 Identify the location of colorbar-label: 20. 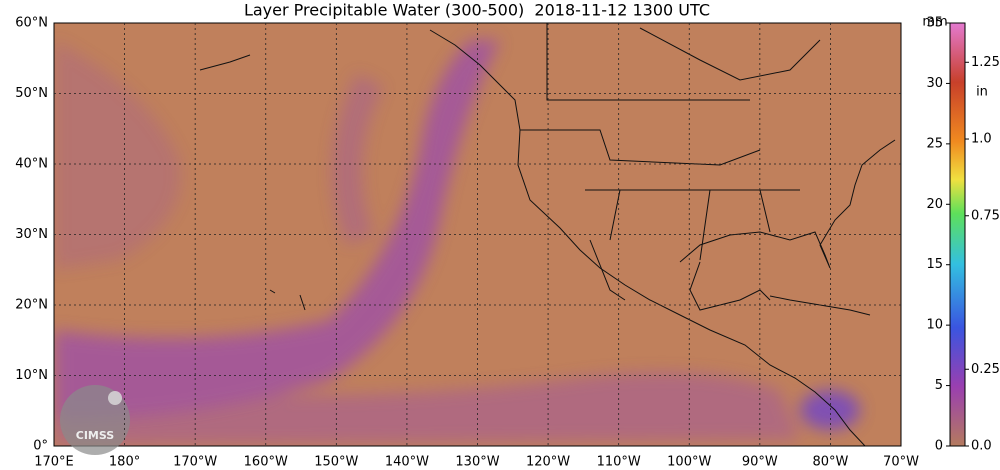
(934, 204).